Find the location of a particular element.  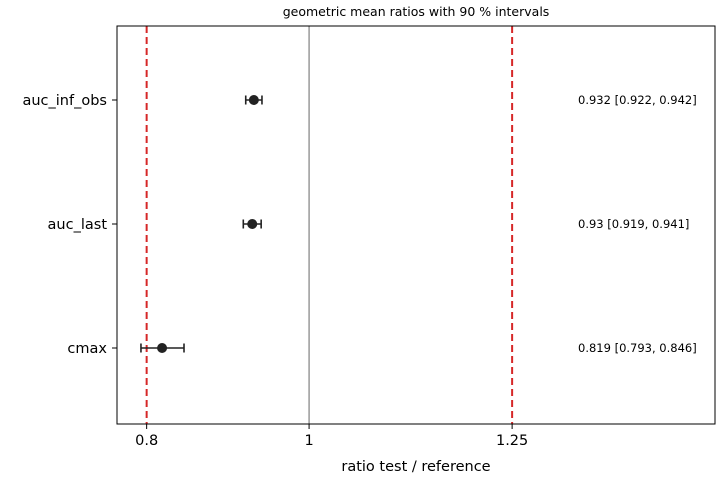

x-tick-label-1: 1 is located at coordinates (308, 441).